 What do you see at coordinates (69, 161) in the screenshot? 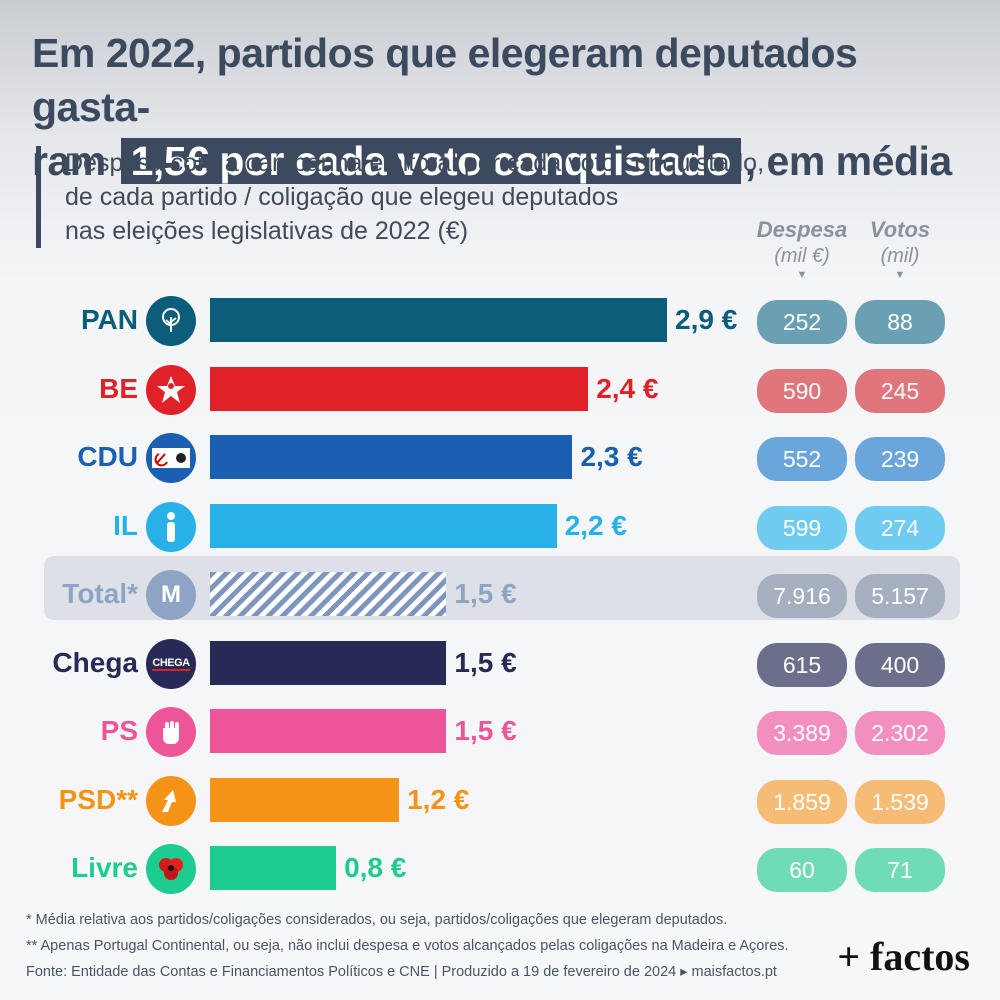
I see `title-line-2-start: ram` at bounding box center [69, 161].